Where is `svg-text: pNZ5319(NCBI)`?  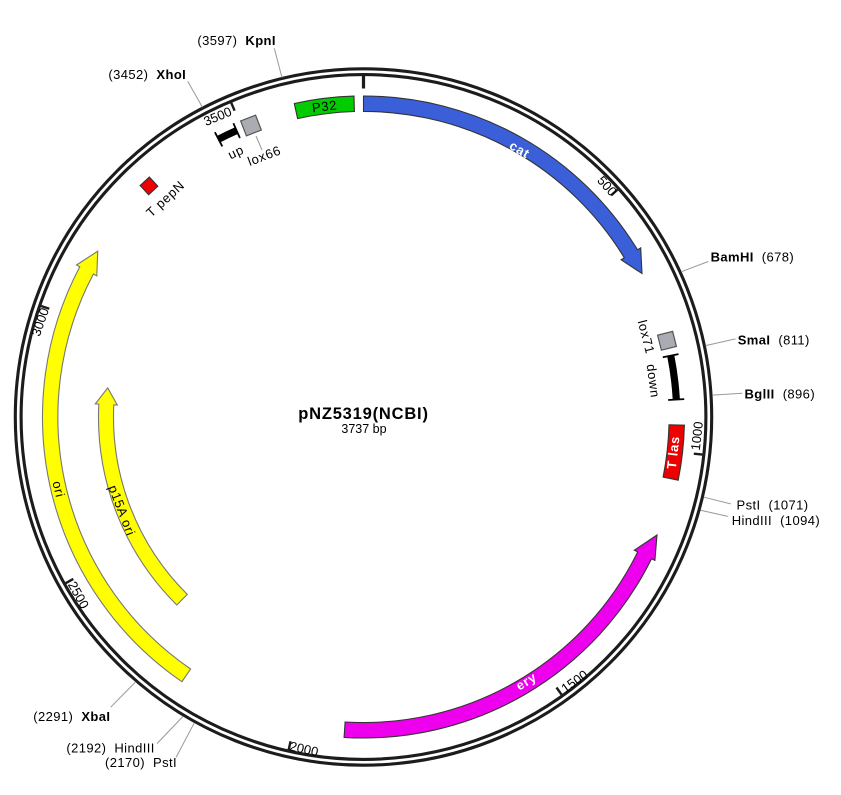
svg-text: pNZ5319(NCBI) is located at coordinates (363, 414).